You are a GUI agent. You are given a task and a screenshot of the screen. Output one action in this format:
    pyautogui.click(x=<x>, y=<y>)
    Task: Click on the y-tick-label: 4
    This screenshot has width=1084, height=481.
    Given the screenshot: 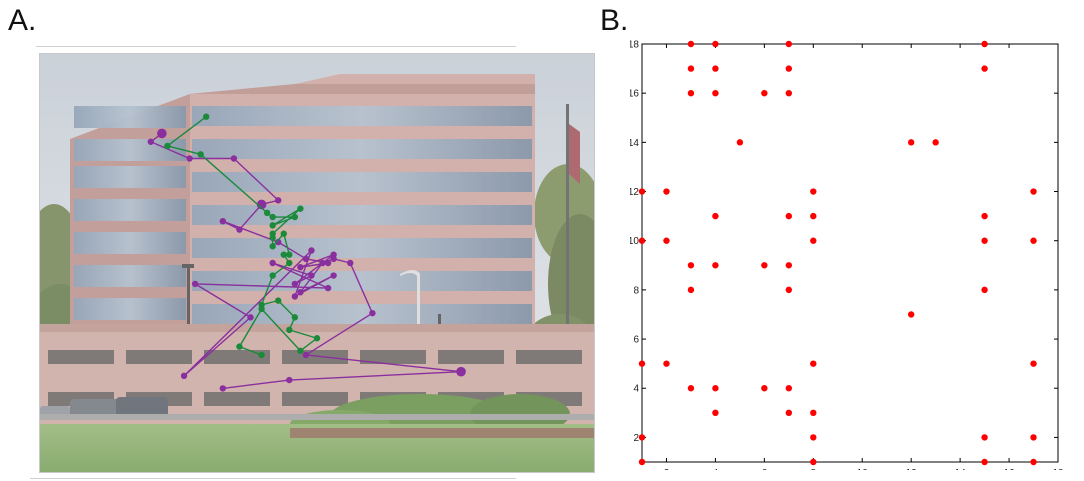 What is the action you would take?
    pyautogui.click(x=636, y=389)
    